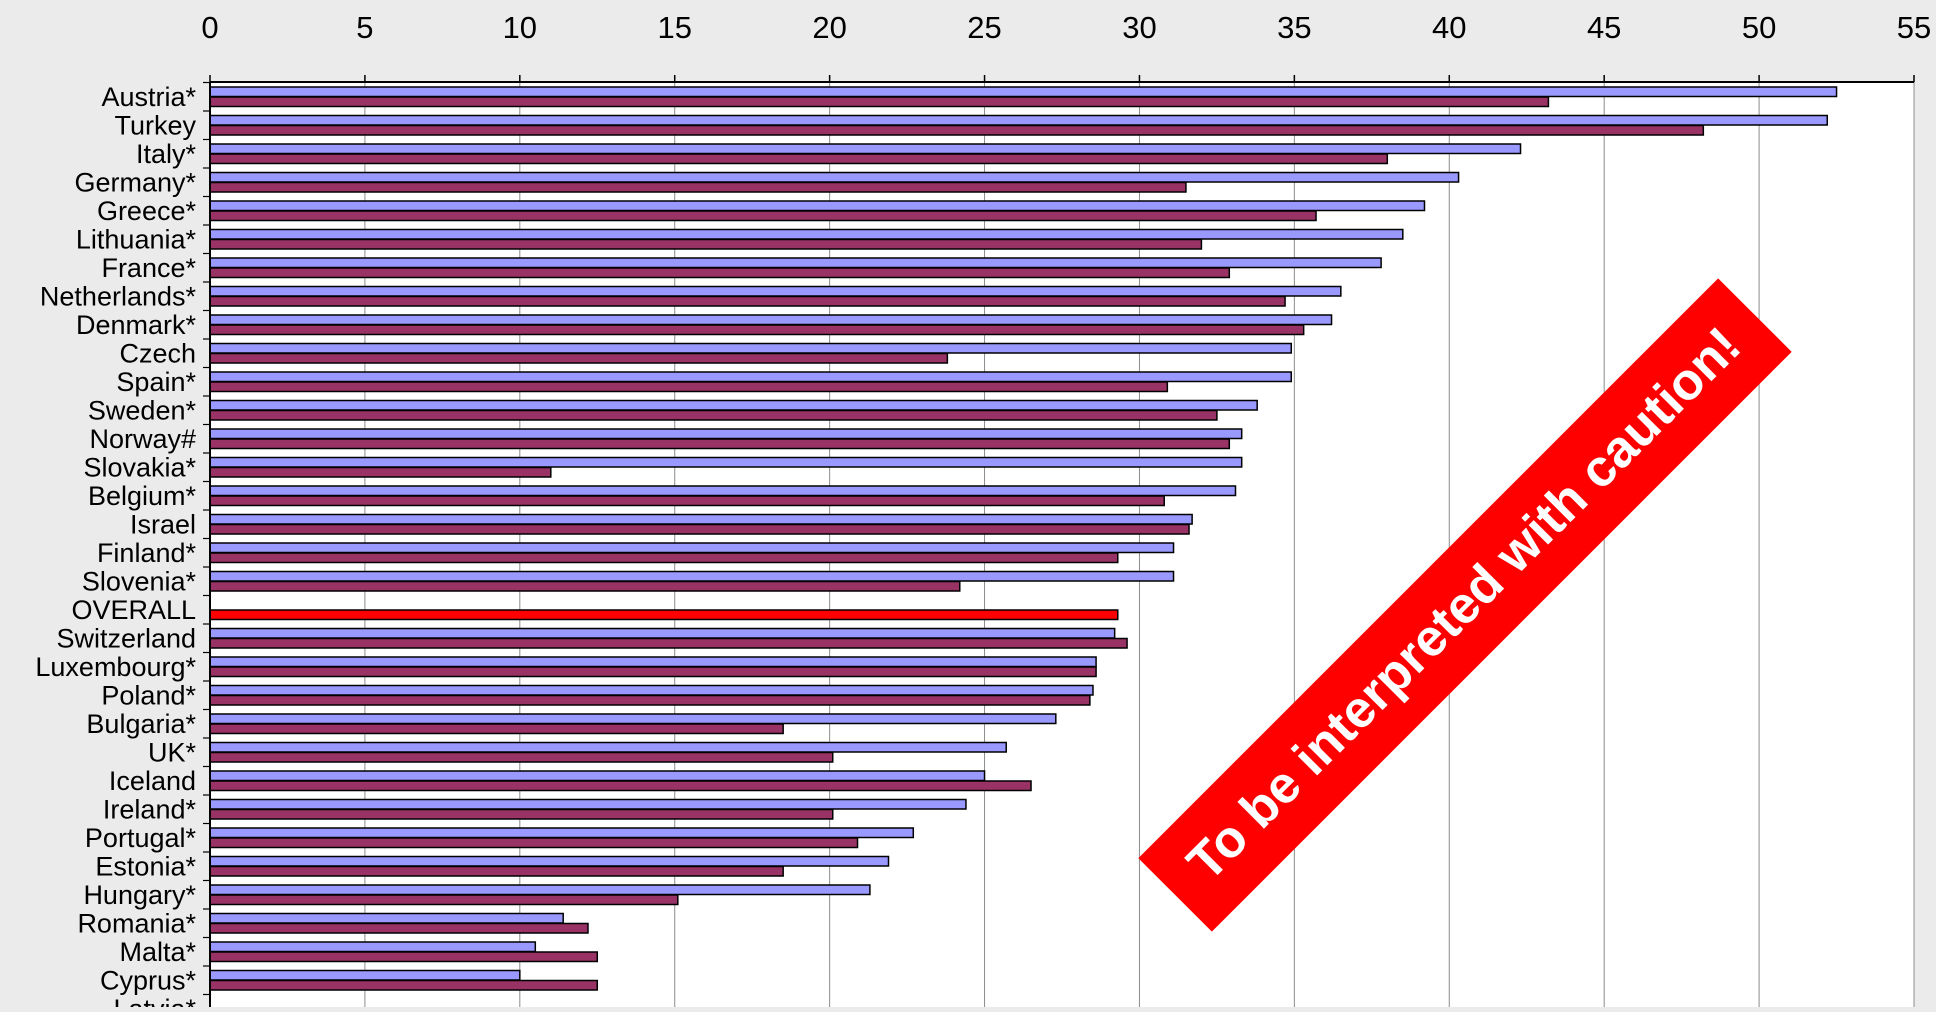  What do you see at coordinates (726, 462) in the screenshot?
I see `bar-series-1-slovakia` at bounding box center [726, 462].